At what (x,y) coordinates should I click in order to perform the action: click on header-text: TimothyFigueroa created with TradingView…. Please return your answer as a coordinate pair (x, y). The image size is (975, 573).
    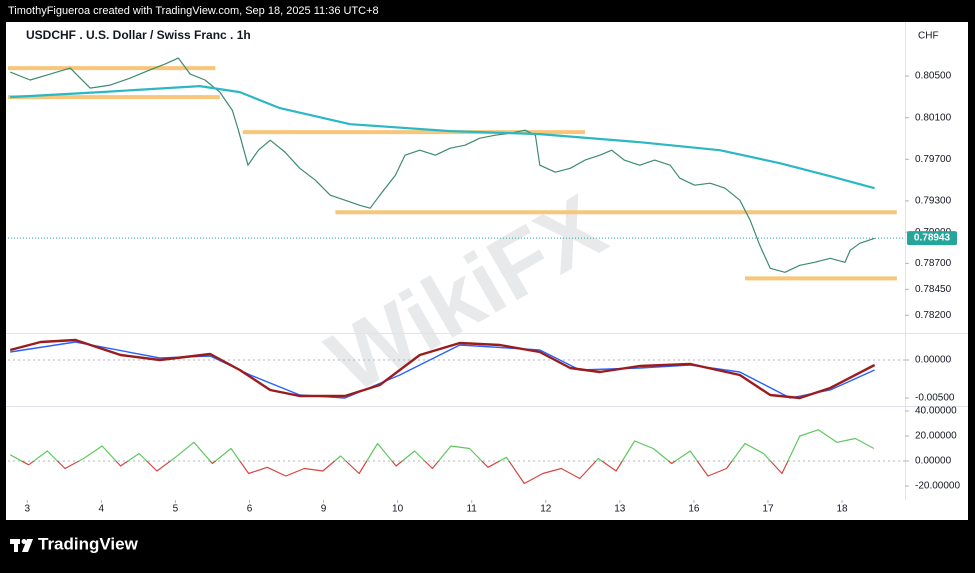
    Looking at the image, I should click on (193, 11).